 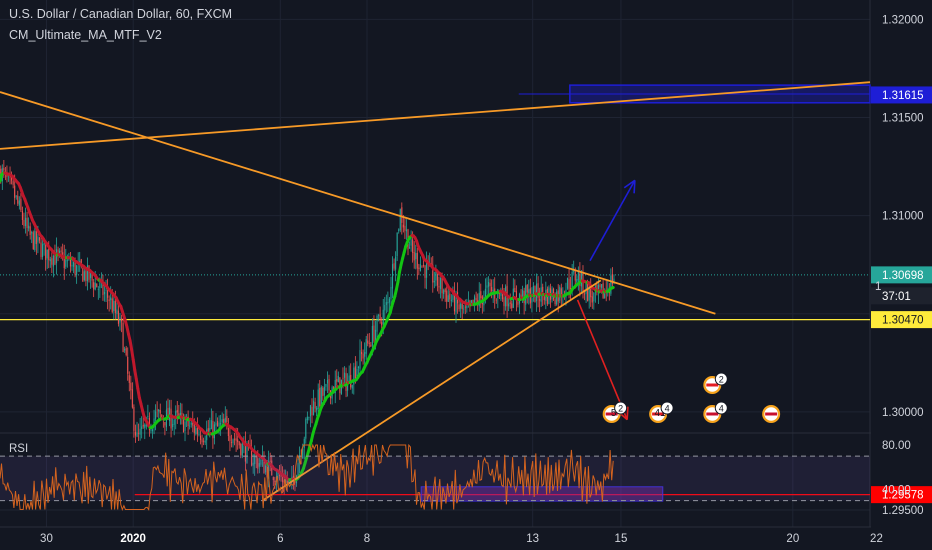 What do you see at coordinates (121, 14) in the screenshot?
I see `chart-title: U.S. Dollar / Canadian Dollar, 60, FXCM` at bounding box center [121, 14].